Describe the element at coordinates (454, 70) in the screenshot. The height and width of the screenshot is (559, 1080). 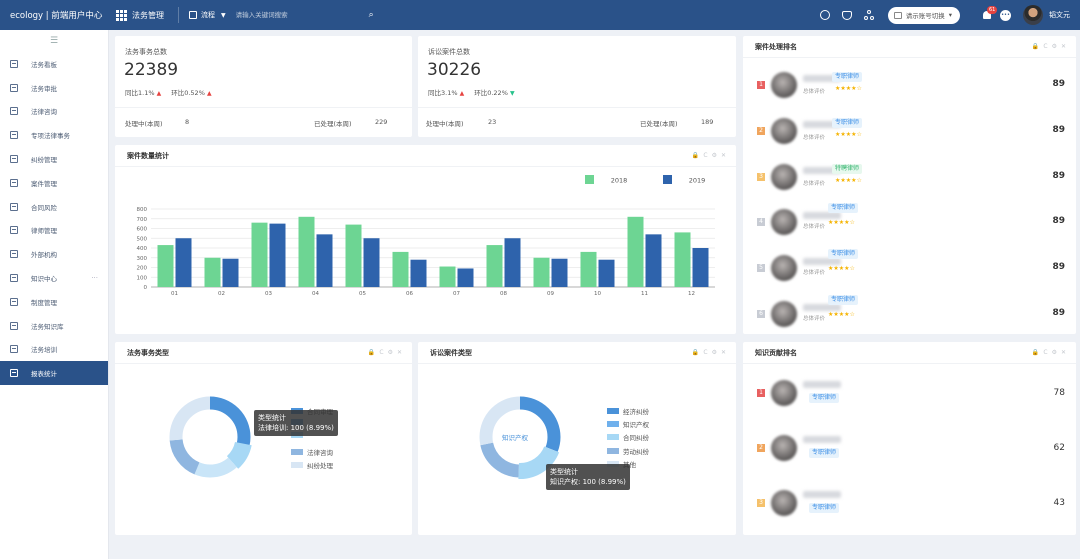
I see `stat-value: 30226` at that location.